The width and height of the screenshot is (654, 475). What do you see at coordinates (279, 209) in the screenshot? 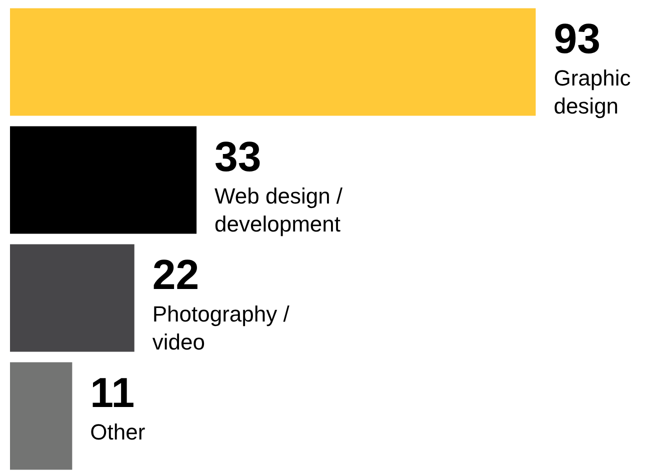
I see `y-tick-label: Web design / development` at bounding box center [279, 209].